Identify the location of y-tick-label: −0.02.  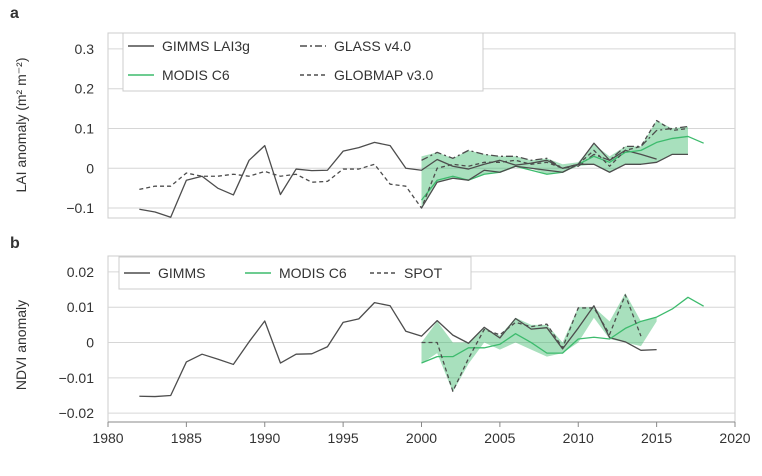
(77, 413).